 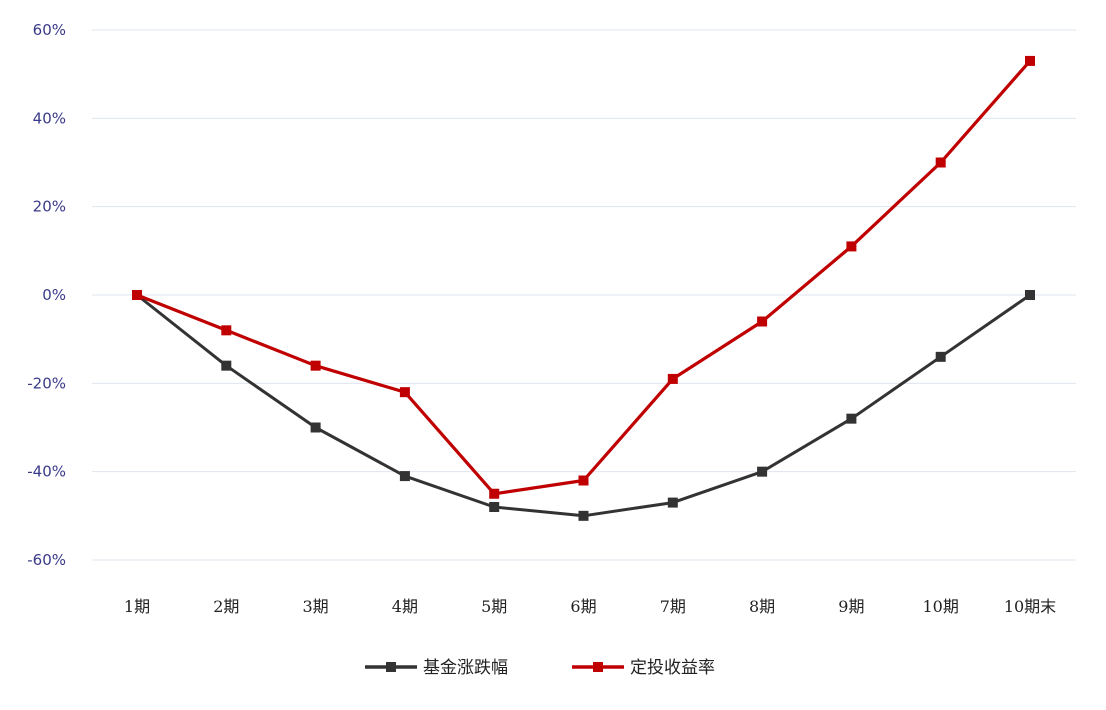 I want to click on x-tick-label: 10期末, so click(x=1030, y=606).